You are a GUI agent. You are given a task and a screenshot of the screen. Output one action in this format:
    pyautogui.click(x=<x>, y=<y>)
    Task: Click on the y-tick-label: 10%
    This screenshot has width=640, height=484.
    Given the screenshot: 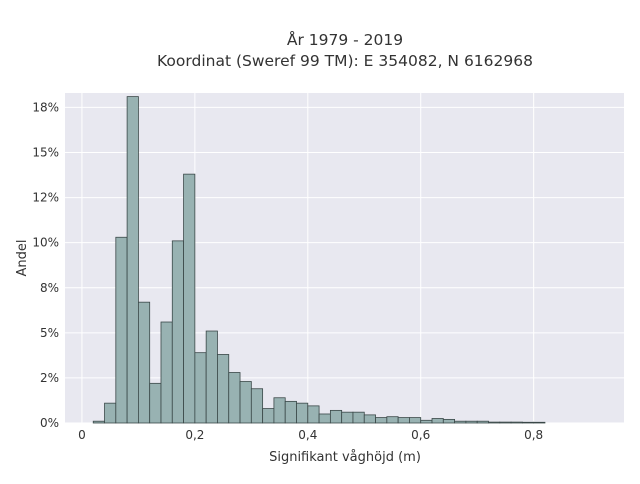 What is the action you would take?
    pyautogui.click(x=45, y=243)
    